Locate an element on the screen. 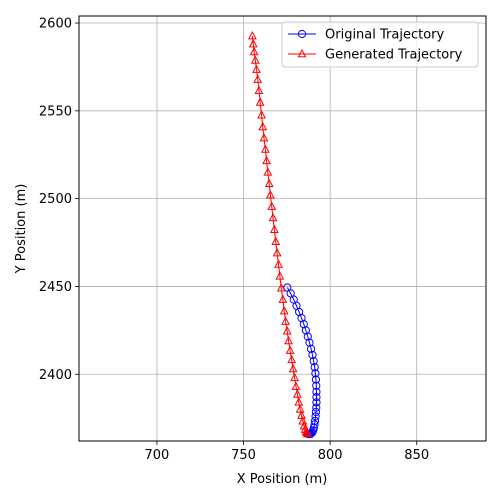 The height and width of the screenshot is (500, 500). y-axis-label: Y Position (m) is located at coordinates (21, 229).